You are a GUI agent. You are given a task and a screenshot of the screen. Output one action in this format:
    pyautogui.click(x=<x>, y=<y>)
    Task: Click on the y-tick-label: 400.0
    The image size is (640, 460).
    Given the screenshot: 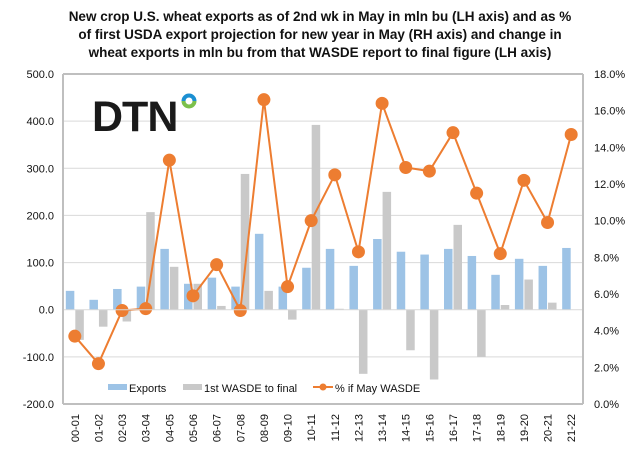 What is the action you would take?
    pyautogui.click(x=40, y=122)
    